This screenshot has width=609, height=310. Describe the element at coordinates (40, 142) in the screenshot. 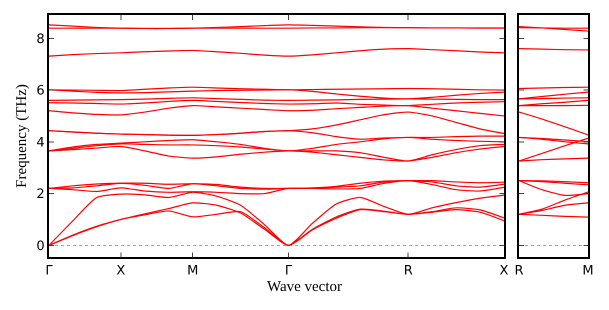

I see `y-tick-label: 4` at that location.